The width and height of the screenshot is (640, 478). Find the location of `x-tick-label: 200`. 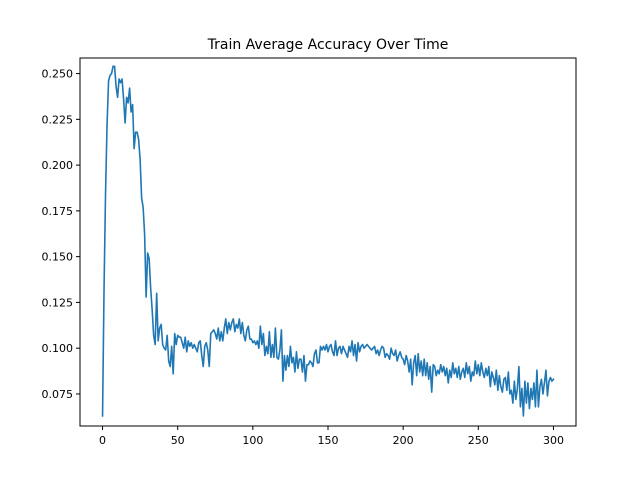

x-tick-label: 200 is located at coordinates (403, 440).